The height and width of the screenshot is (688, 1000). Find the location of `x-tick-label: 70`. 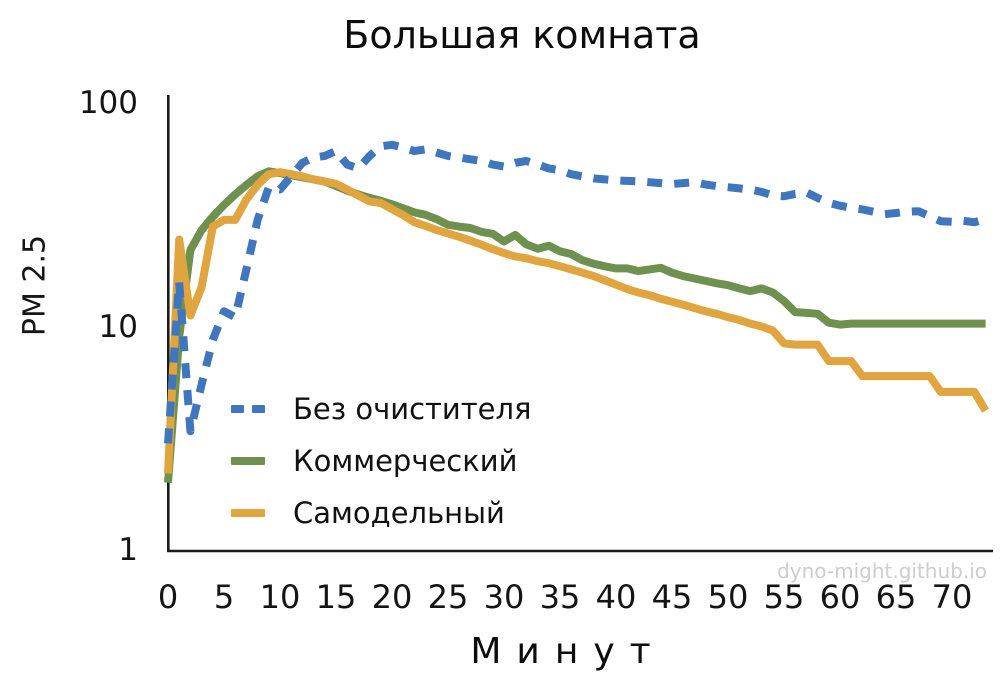

x-tick-label: 70 is located at coordinates (952, 597).